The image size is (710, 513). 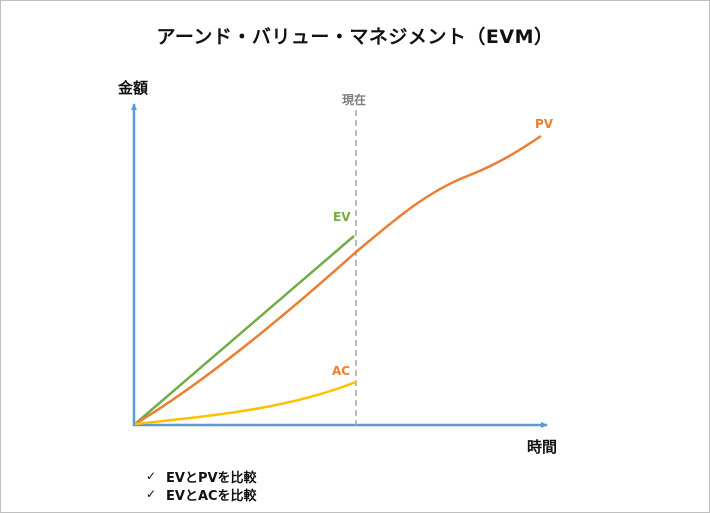 I want to click on note-text: EVとACを比較, so click(x=211, y=496).